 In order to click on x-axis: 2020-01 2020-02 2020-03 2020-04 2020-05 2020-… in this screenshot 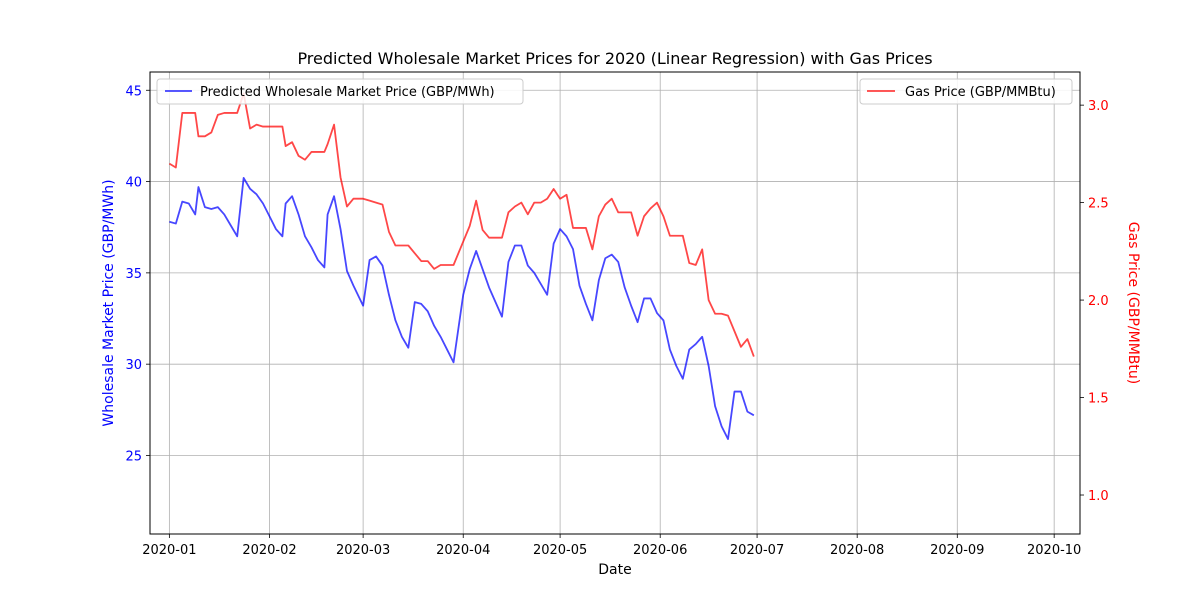, I will do `click(611, 546)`.